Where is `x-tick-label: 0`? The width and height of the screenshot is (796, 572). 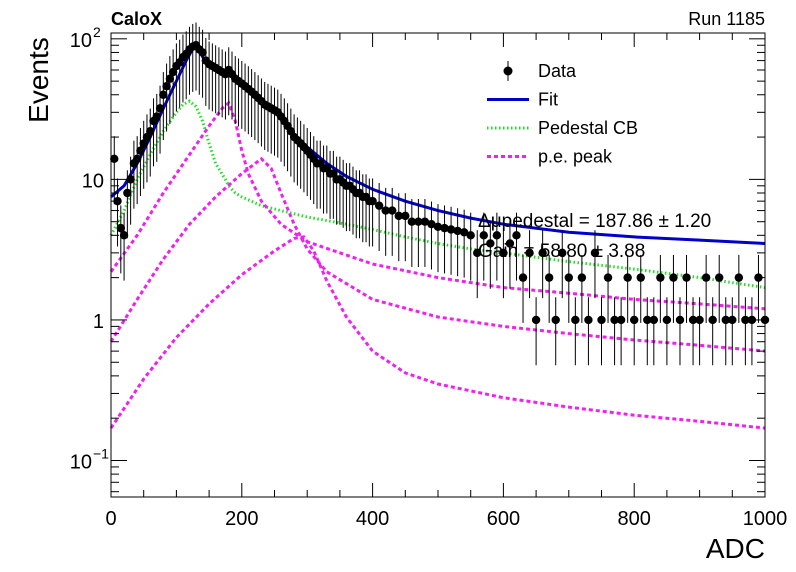 x-tick-label: 0 is located at coordinates (110, 519).